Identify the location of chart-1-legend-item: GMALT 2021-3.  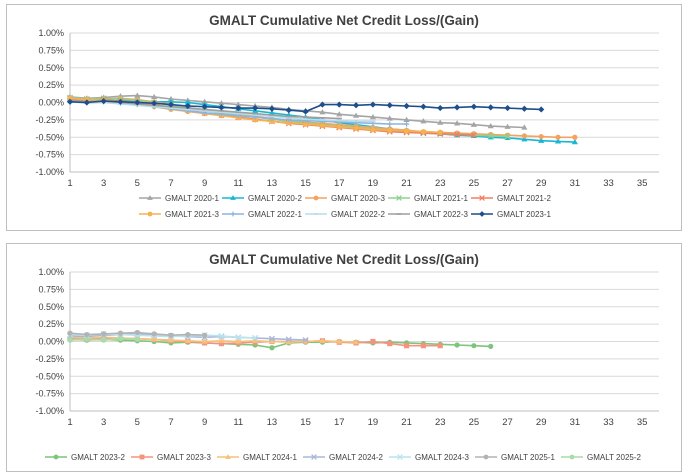
(179, 214).